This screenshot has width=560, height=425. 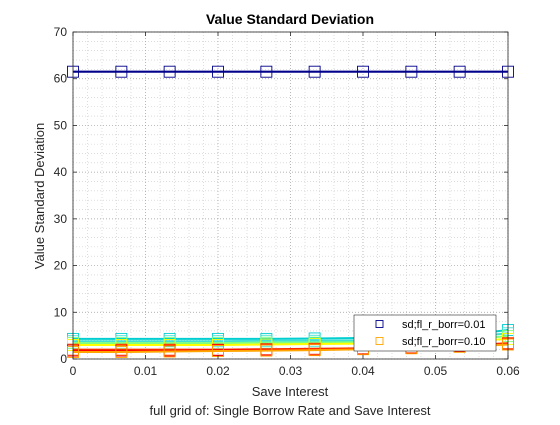 What do you see at coordinates (146, 371) in the screenshot?
I see `x-tick-label: 0.01` at bounding box center [146, 371].